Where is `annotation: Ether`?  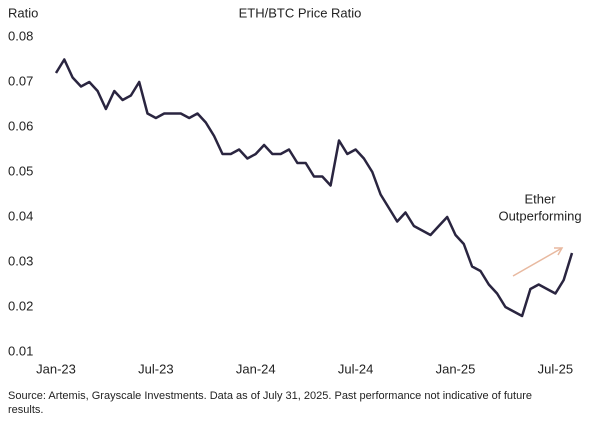 annotation: Ether is located at coordinates (540, 198).